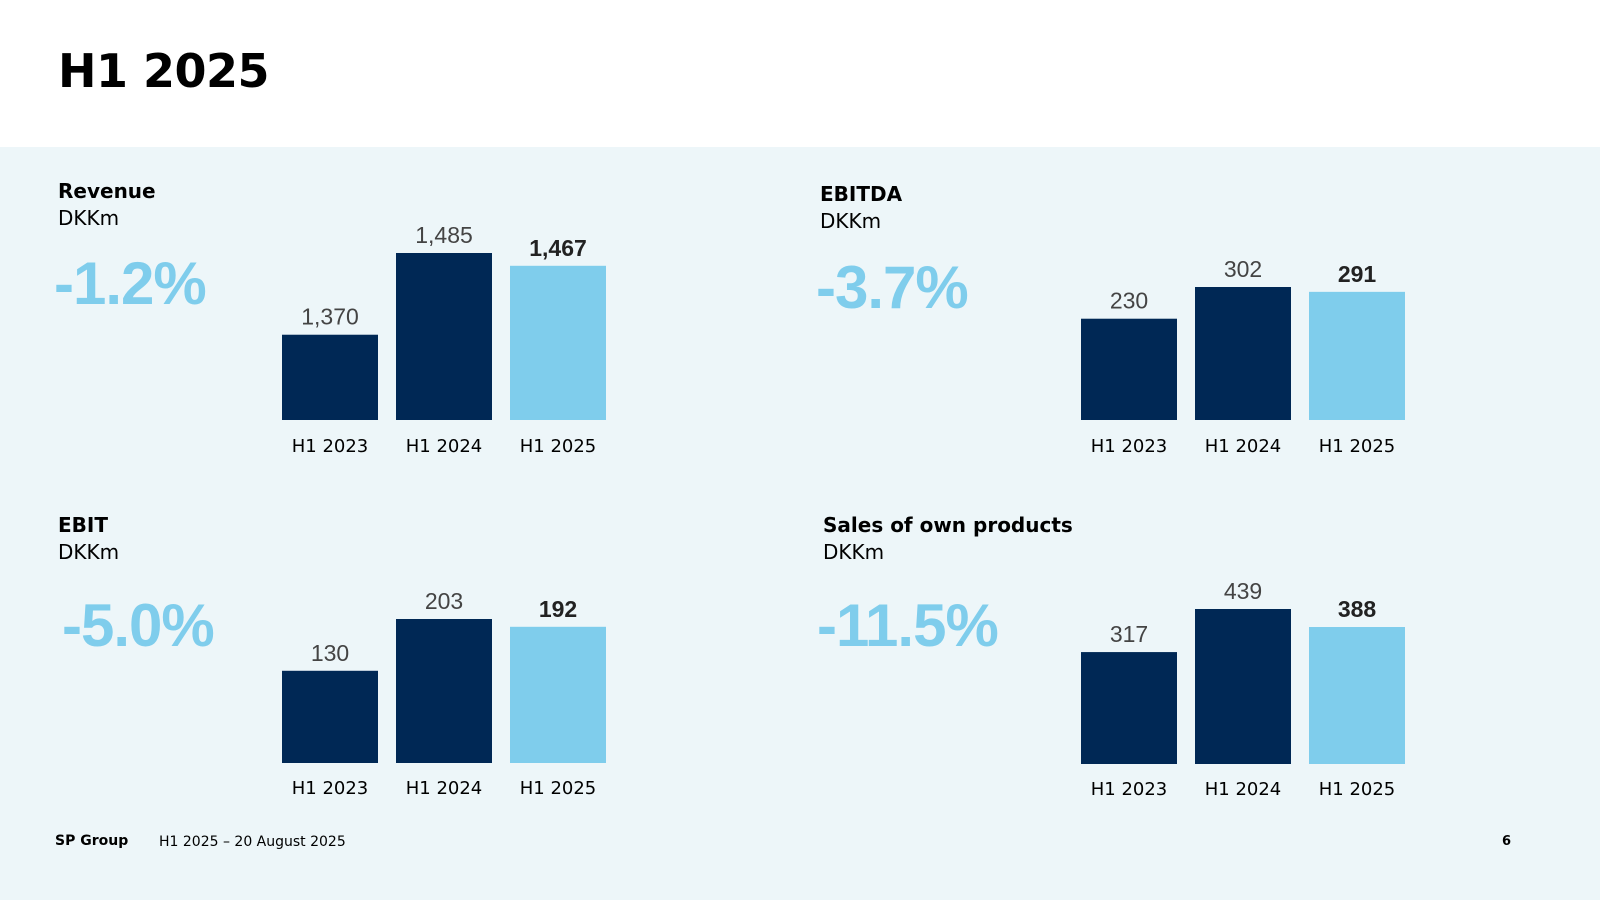 The width and height of the screenshot is (1600, 900). I want to click on ebit-value-label-h1-2023: 130, so click(330, 653).